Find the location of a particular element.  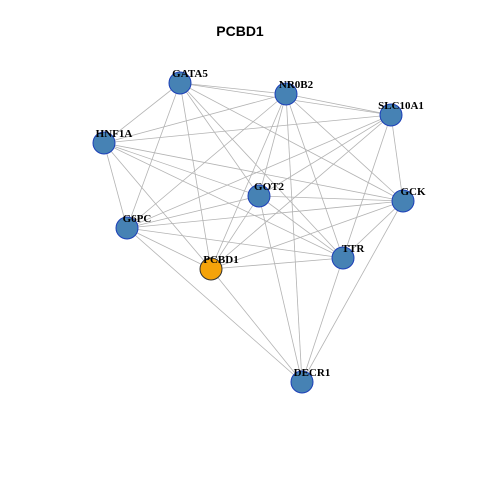

node-label: HNF1A is located at coordinates (114, 134).